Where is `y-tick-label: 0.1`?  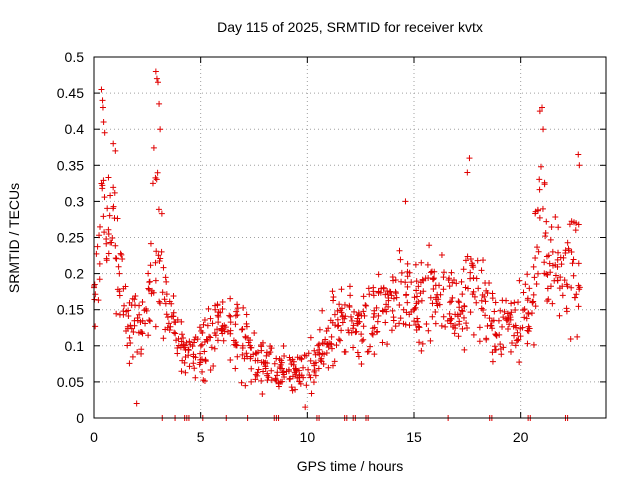 y-tick-label: 0.1 is located at coordinates (75, 346).